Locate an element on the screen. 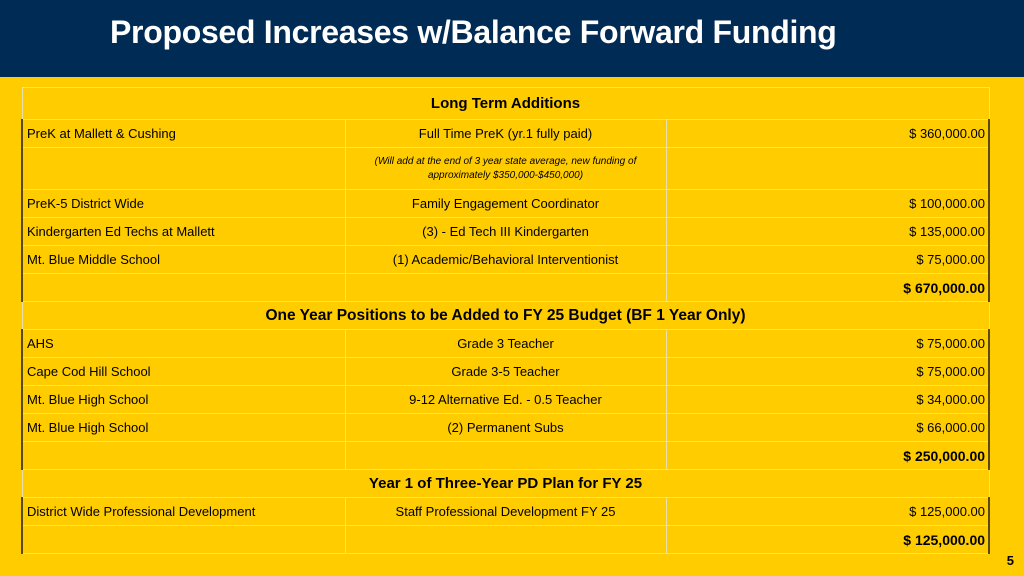 The width and height of the screenshot is (1024, 576). location-cell: Cape Cod Hill School is located at coordinates (183, 371).